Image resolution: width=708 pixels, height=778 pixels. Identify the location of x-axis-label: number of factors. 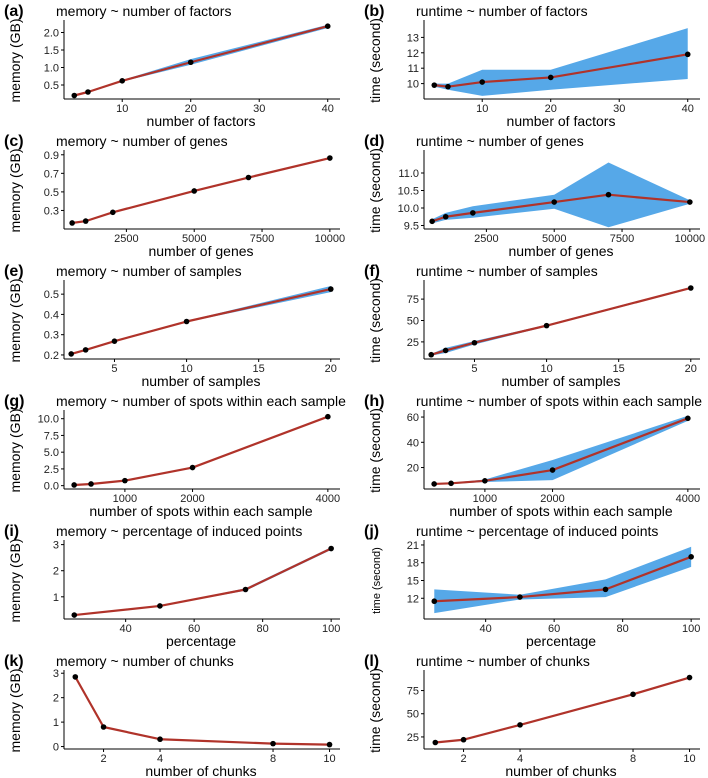
(201, 121).